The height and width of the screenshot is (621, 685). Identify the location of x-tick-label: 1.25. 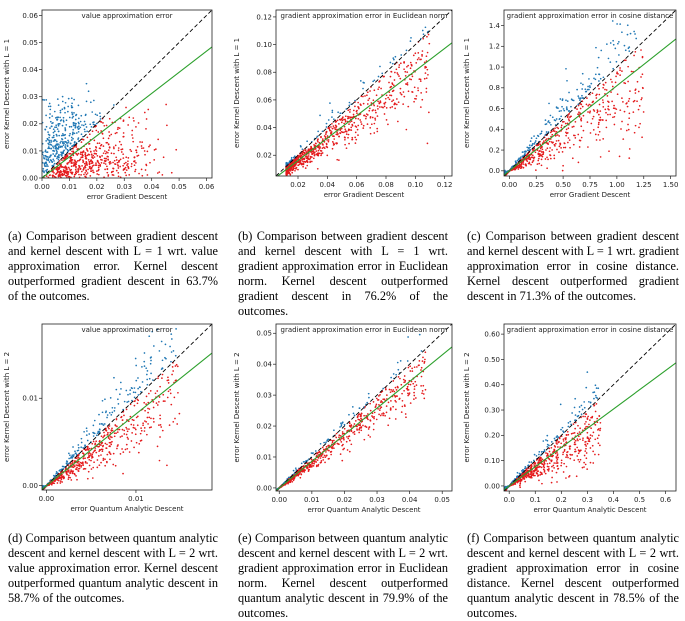
(644, 185).